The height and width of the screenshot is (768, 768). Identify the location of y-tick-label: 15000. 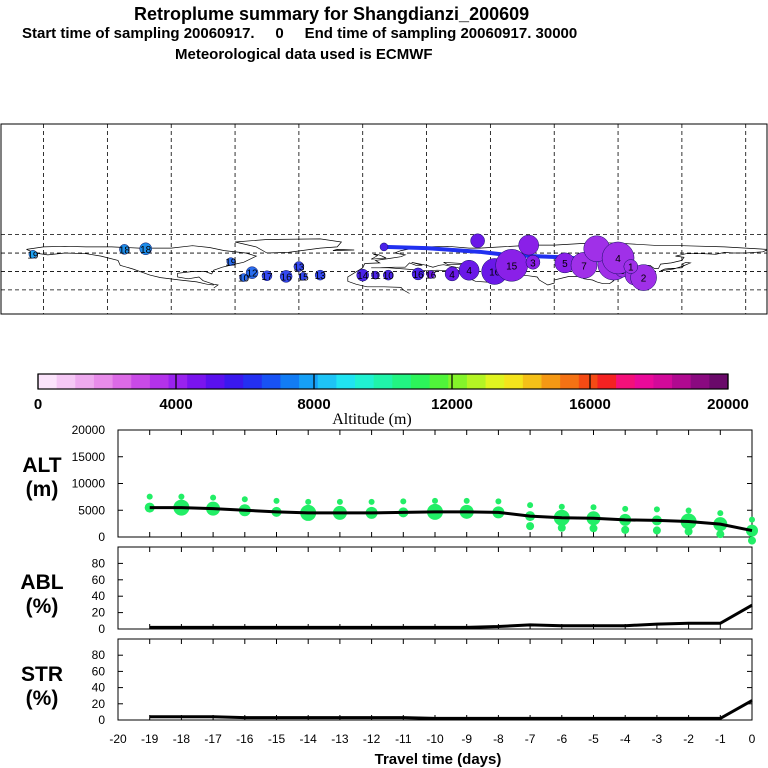
(89, 457).